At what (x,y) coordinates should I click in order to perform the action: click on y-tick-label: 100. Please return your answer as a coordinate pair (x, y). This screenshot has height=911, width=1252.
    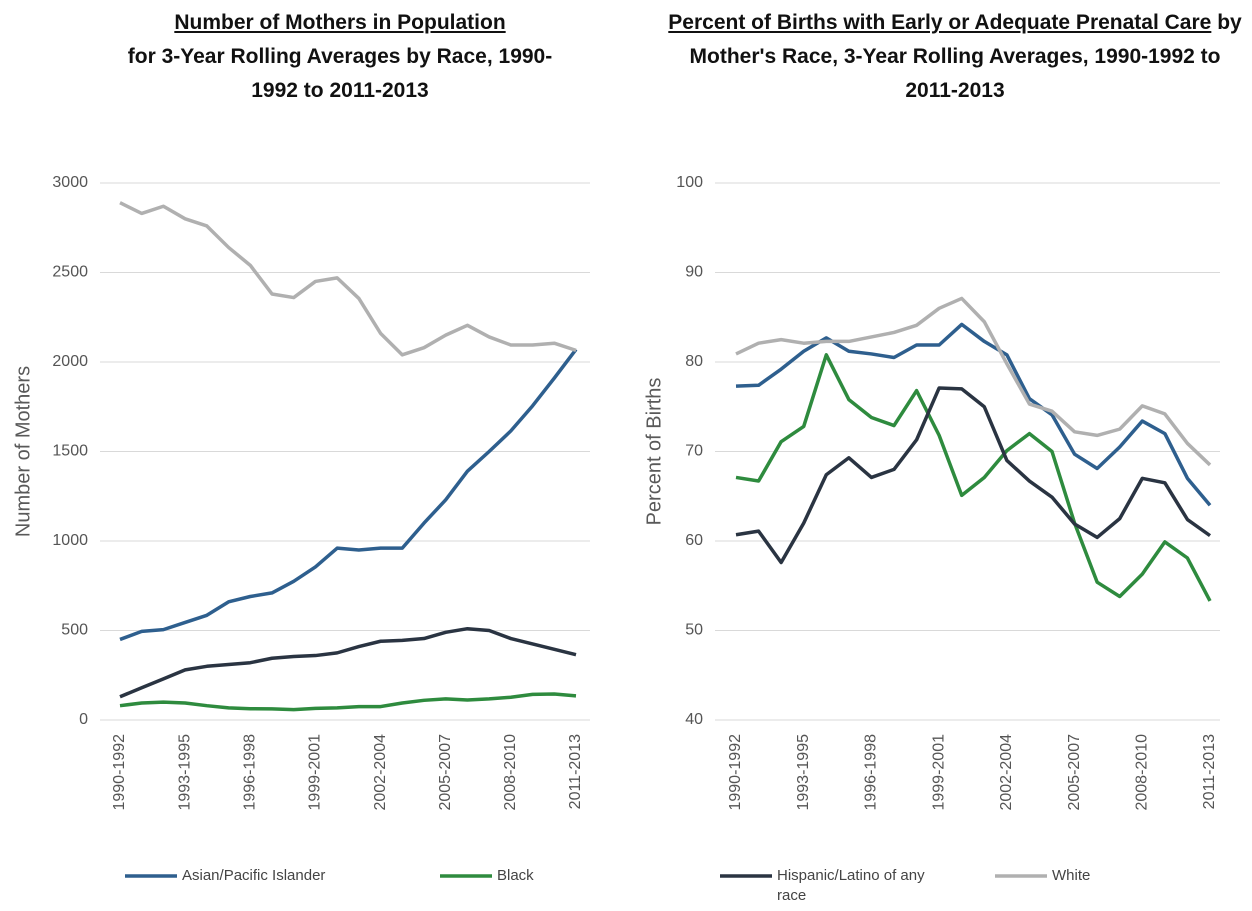
    Looking at the image, I should click on (689, 182).